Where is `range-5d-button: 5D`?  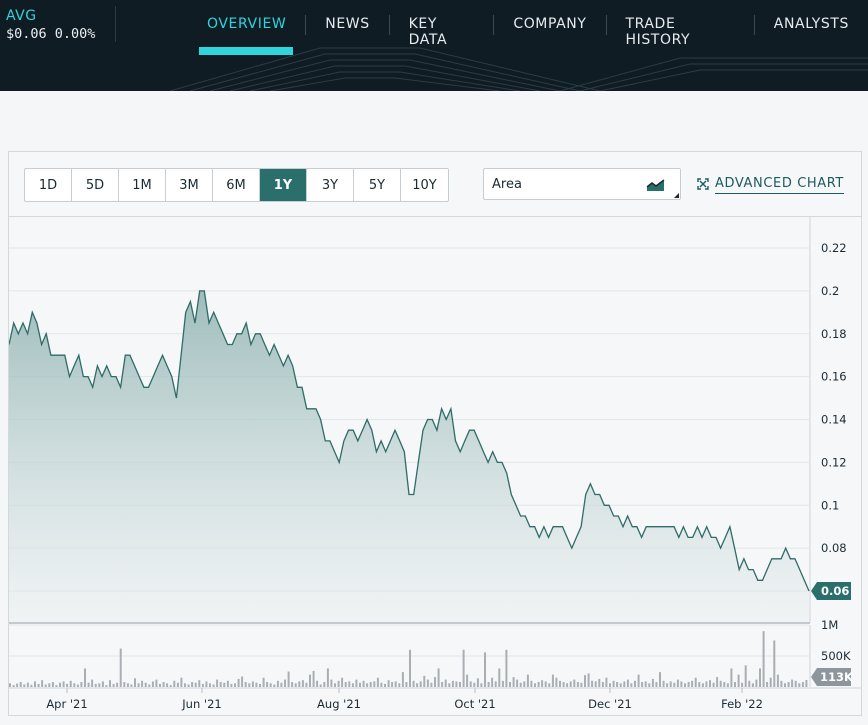
range-5d-button: 5D is located at coordinates (95, 185).